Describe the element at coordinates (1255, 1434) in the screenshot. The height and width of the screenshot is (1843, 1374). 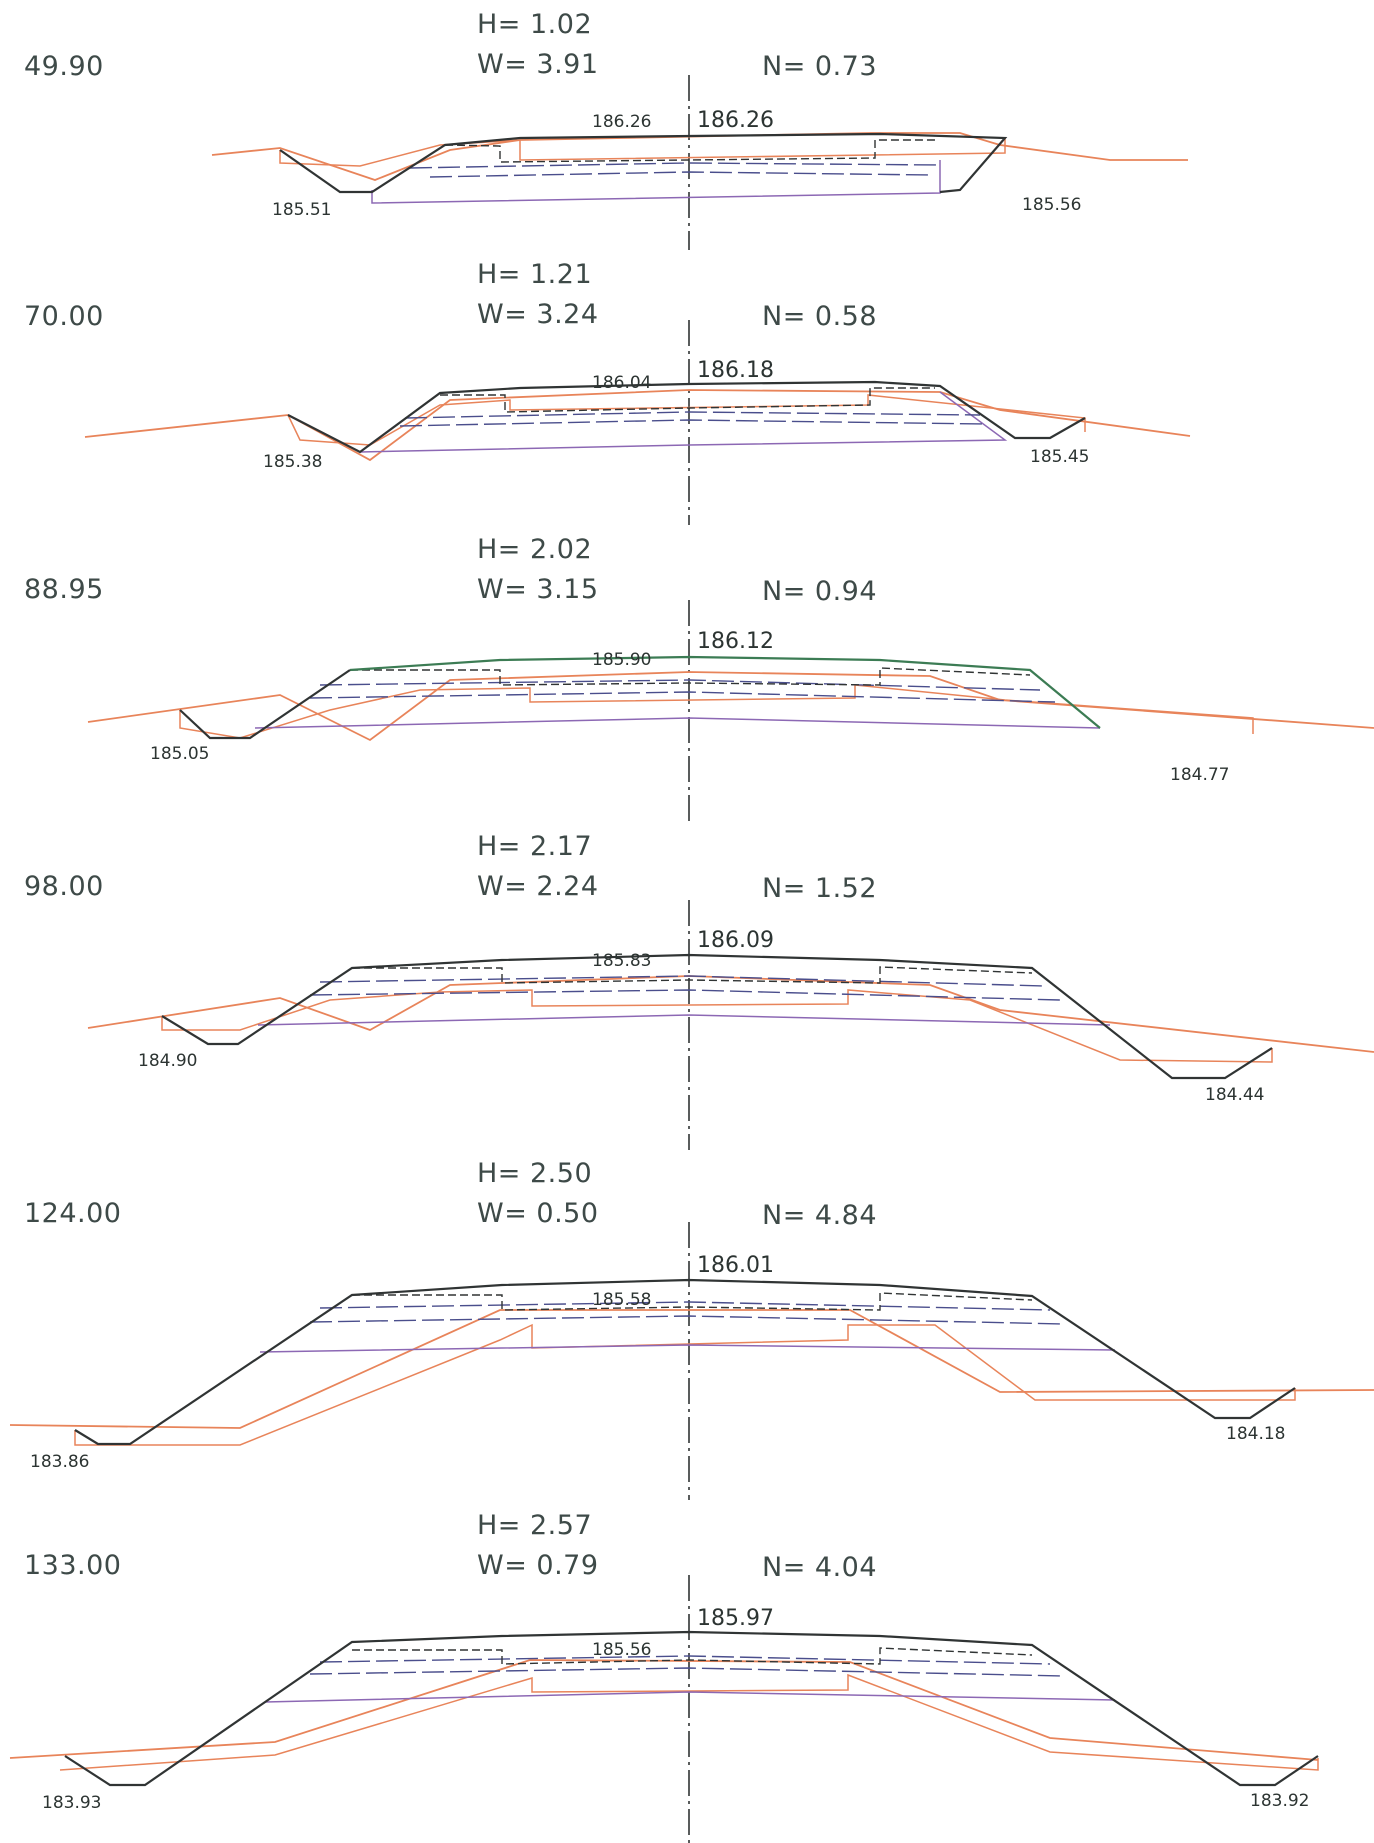
I see `right-toe-elevation: 184.18` at that location.